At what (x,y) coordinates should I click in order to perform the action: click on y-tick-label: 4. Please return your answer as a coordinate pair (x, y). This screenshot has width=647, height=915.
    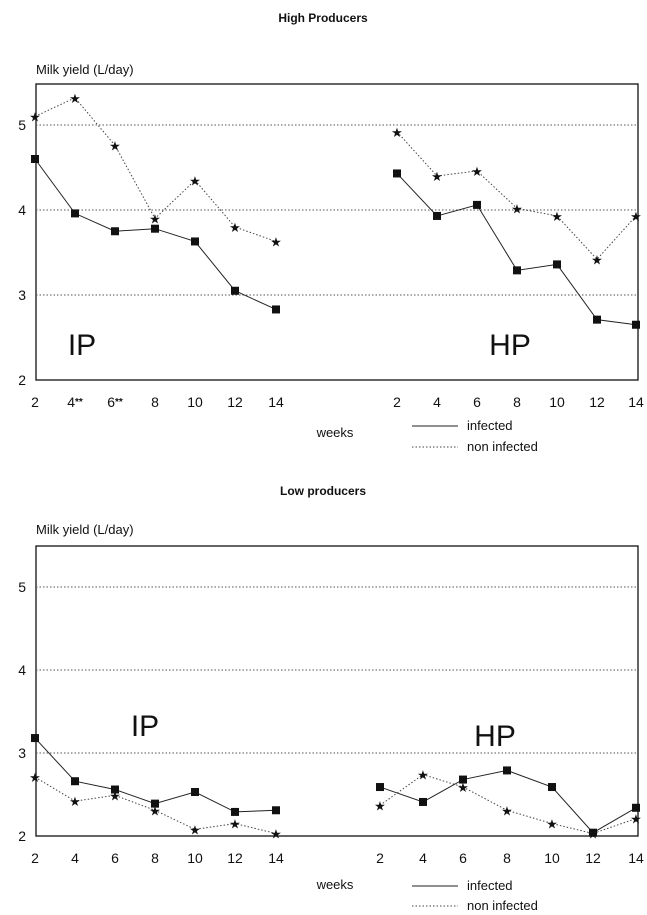
    Looking at the image, I should click on (22, 670).